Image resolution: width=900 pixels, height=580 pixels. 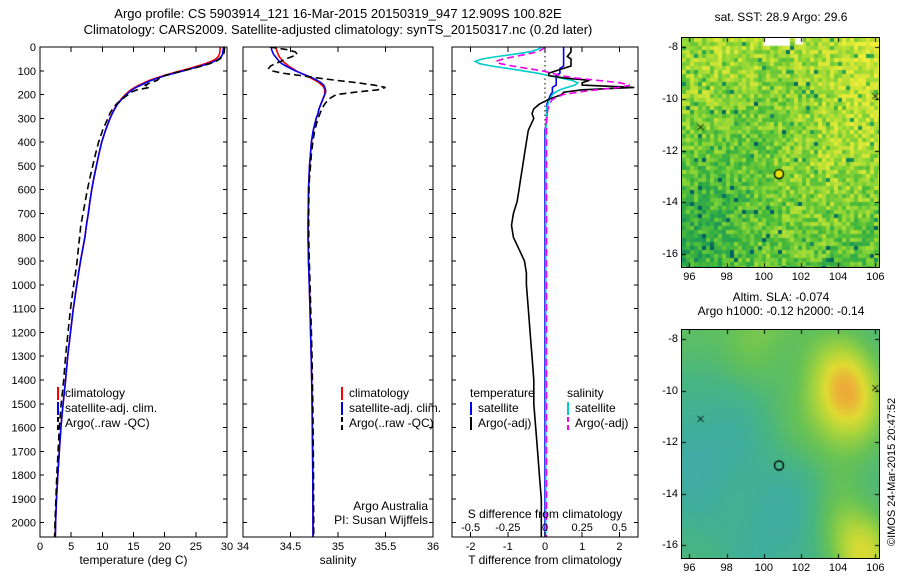 What do you see at coordinates (24, 405) in the screenshot?
I see `depth-tick-label: 1500` at bounding box center [24, 405].